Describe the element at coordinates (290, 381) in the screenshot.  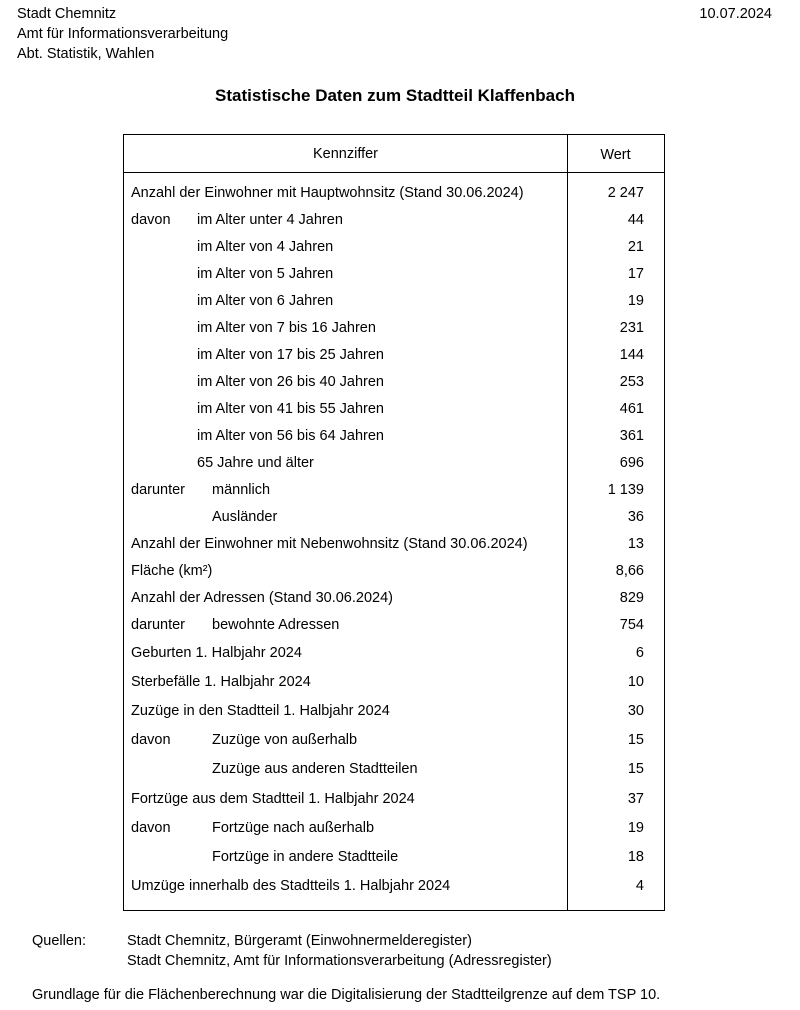
I see `row-sublabel: im Alter von 26 bis 40 Jahren` at that location.